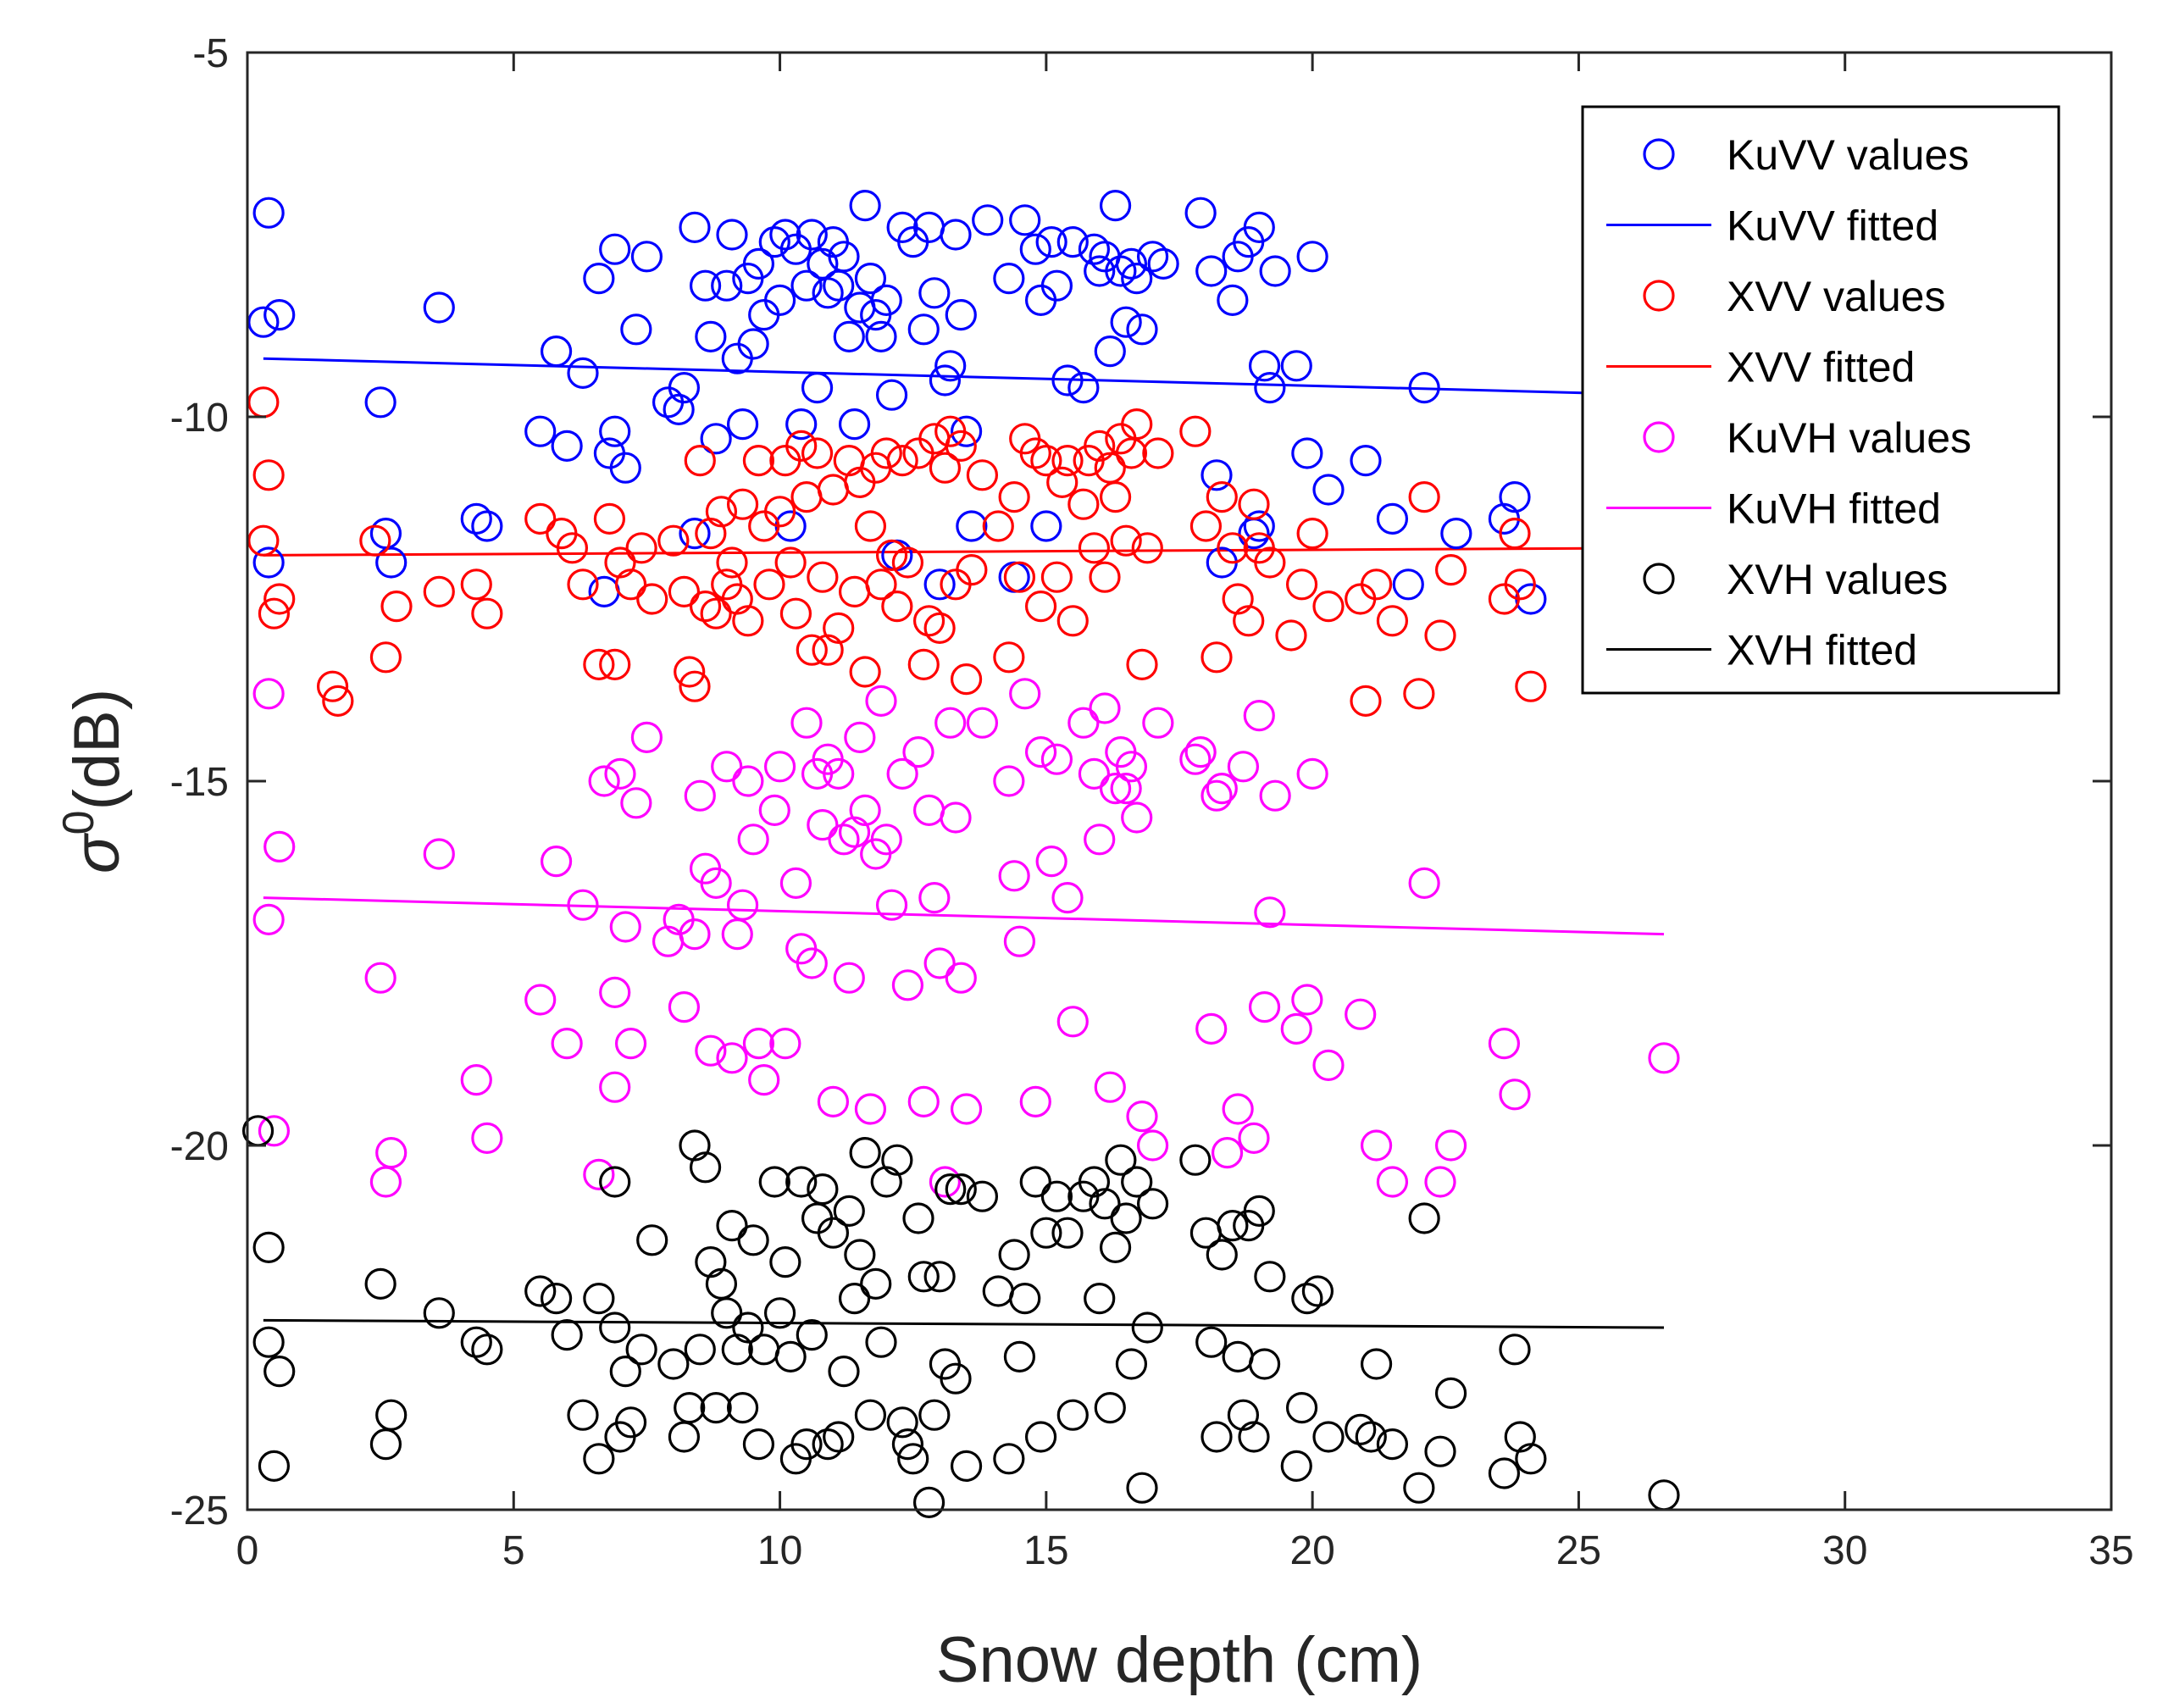  What do you see at coordinates (1659, 437) in the screenshot?
I see `legend-marker` at bounding box center [1659, 437].